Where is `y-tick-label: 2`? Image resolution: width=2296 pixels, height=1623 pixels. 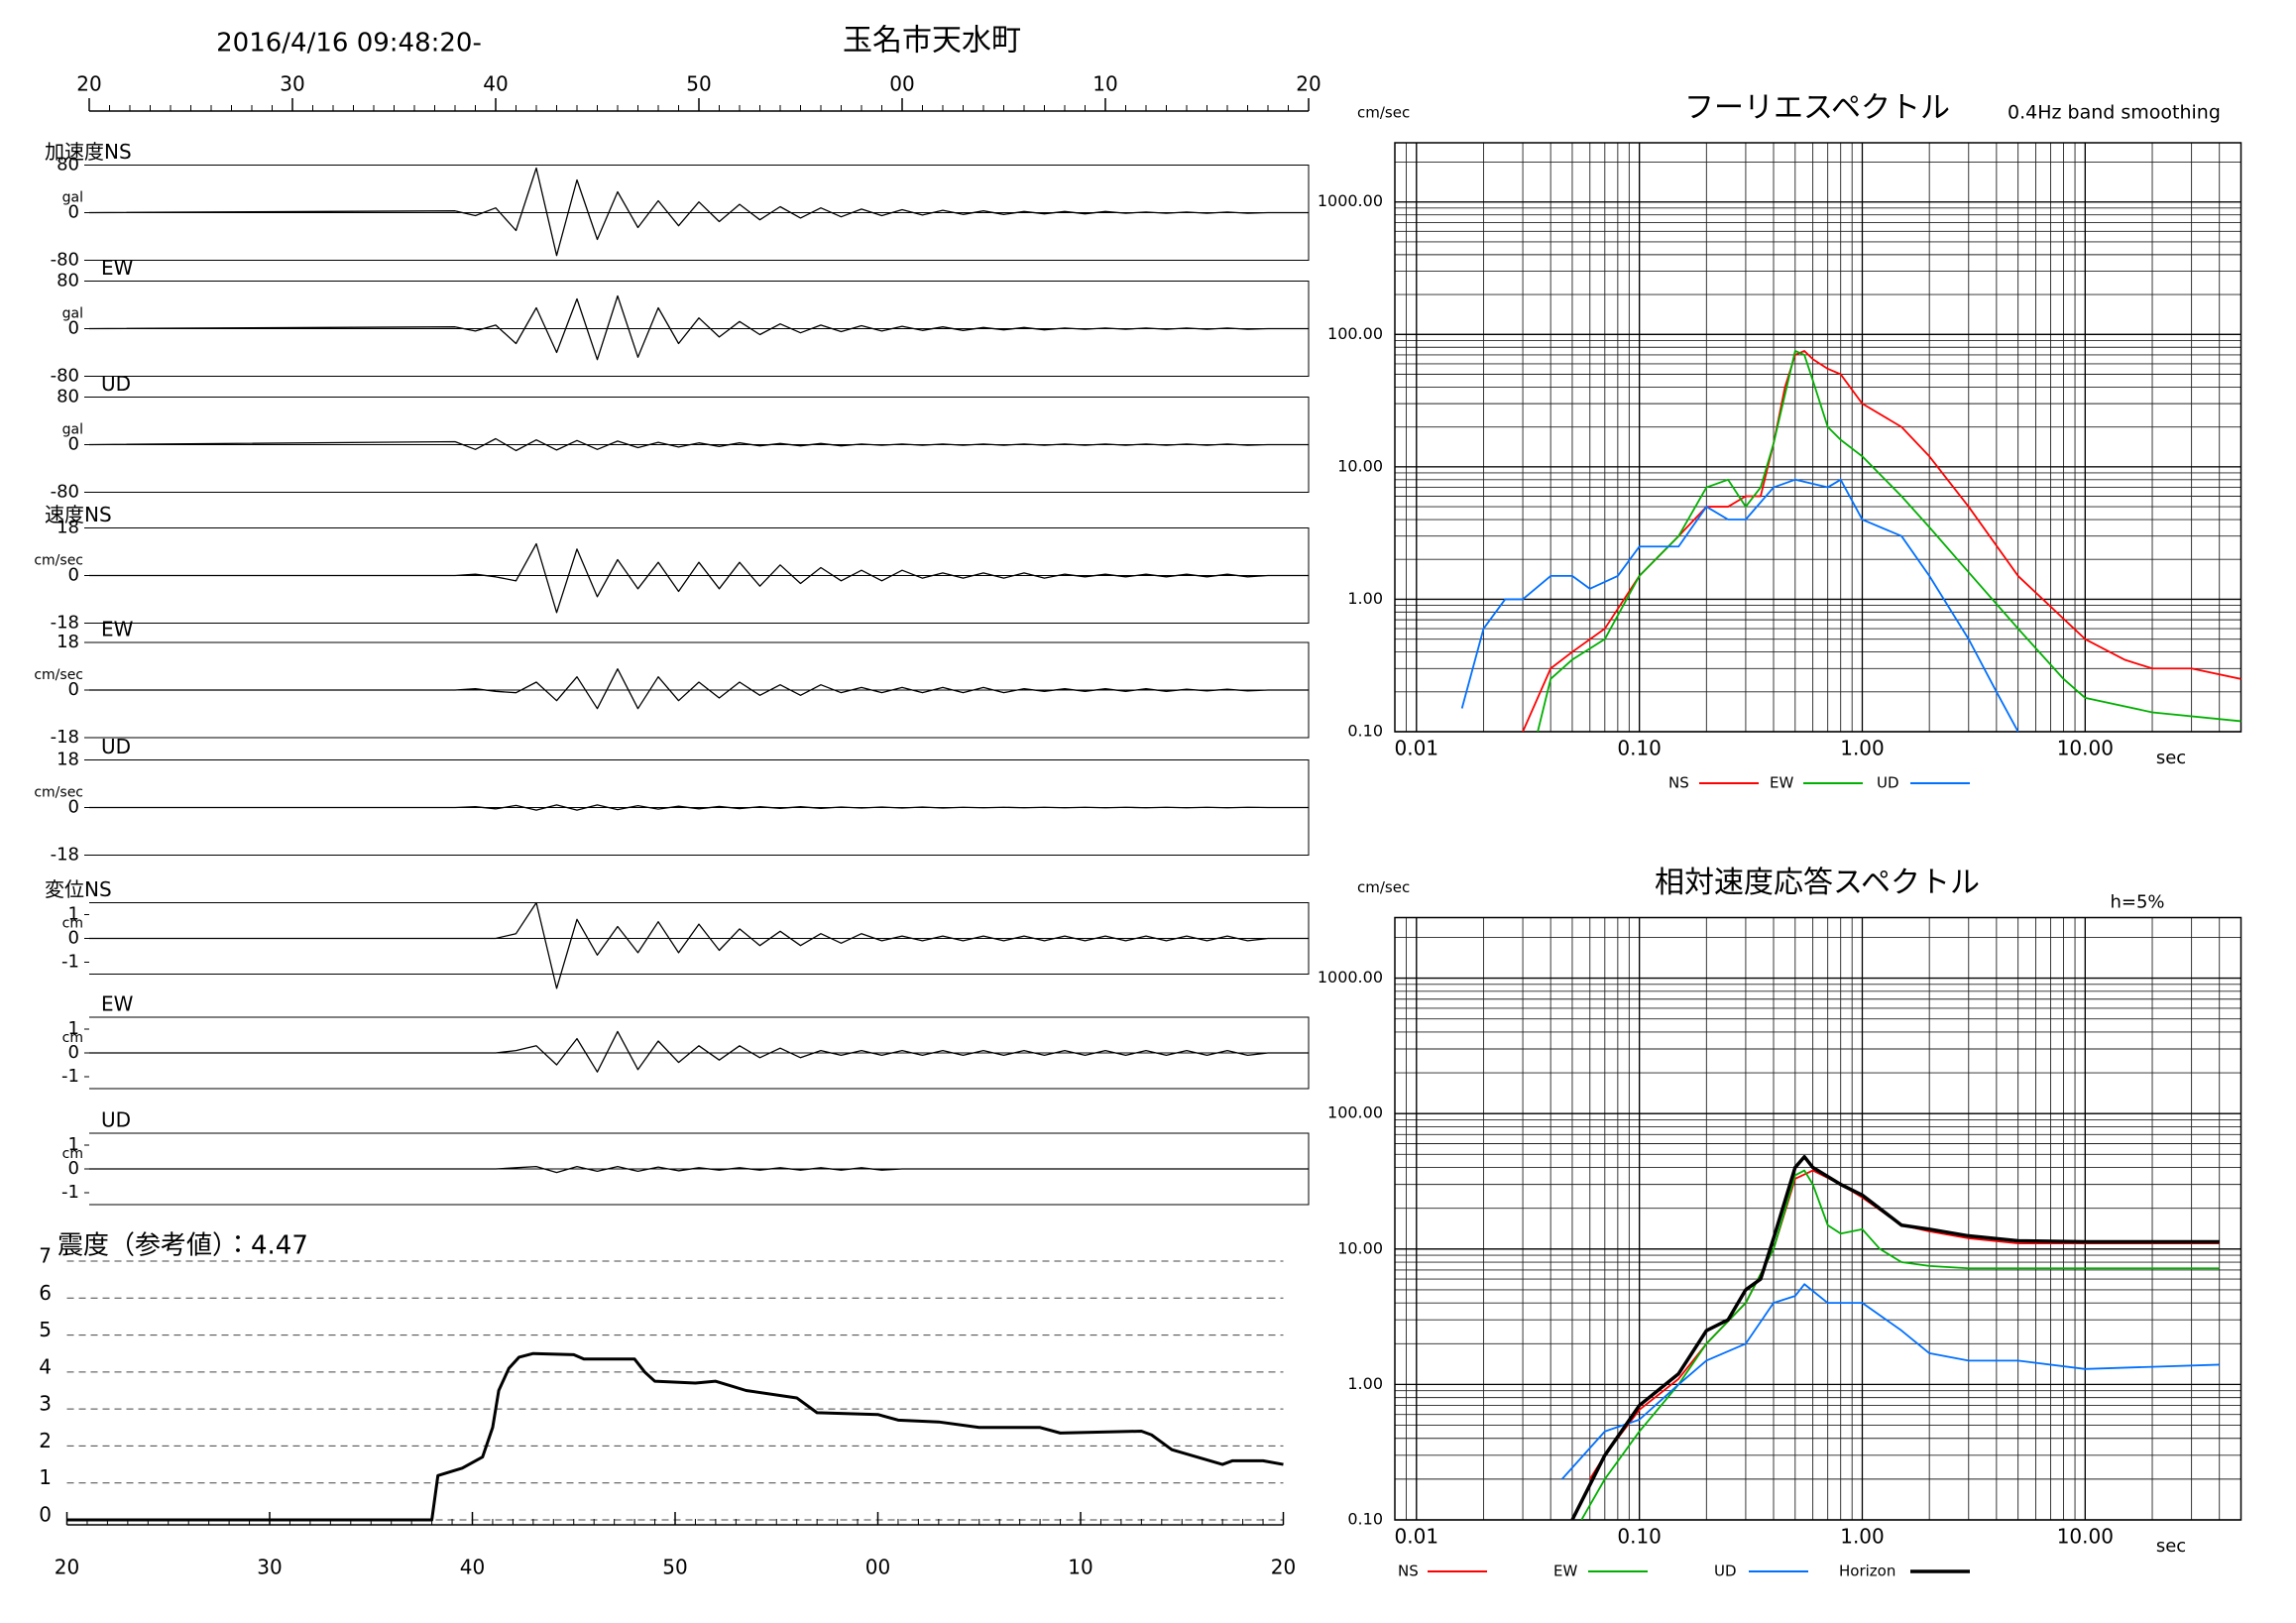
y-tick-label: 2 is located at coordinates (46, 1440).